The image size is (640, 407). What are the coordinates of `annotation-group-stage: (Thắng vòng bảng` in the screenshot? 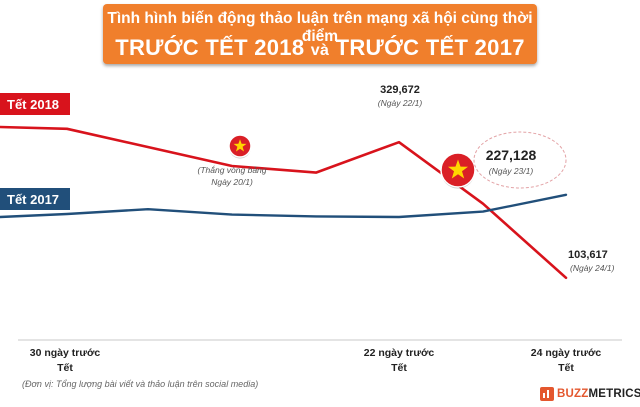 It's located at (232, 170).